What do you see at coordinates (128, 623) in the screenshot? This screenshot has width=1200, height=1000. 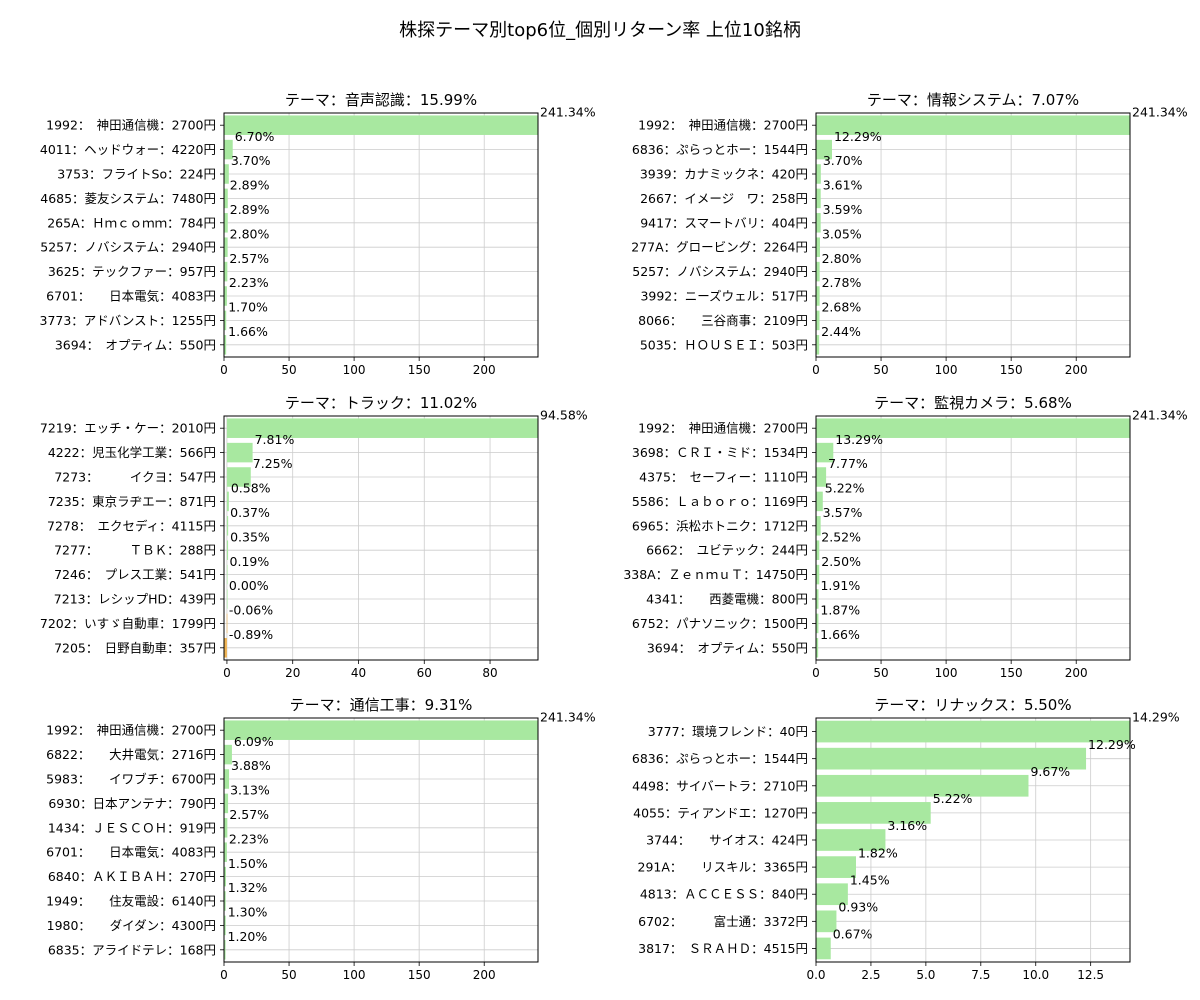 I see `category-label: 7202：いすゞ自動車：1799円` at bounding box center [128, 623].